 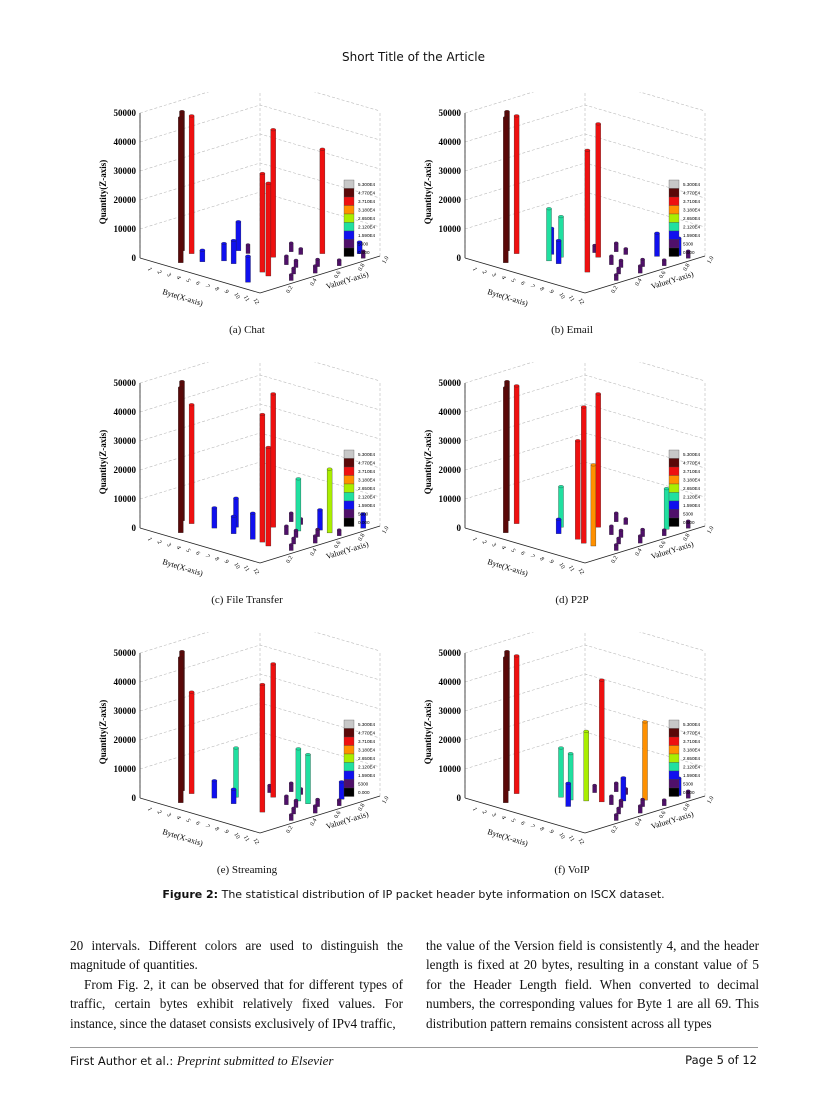 What do you see at coordinates (338, 274) in the screenshot?
I see `y-tick-label: 0.6` at bounding box center [338, 274].